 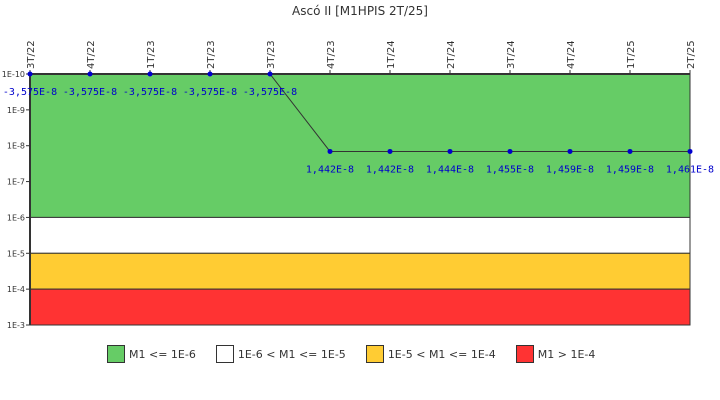 What do you see at coordinates (16, 146) in the screenshot?
I see `y-tick-label: 1E-8` at bounding box center [16, 146].